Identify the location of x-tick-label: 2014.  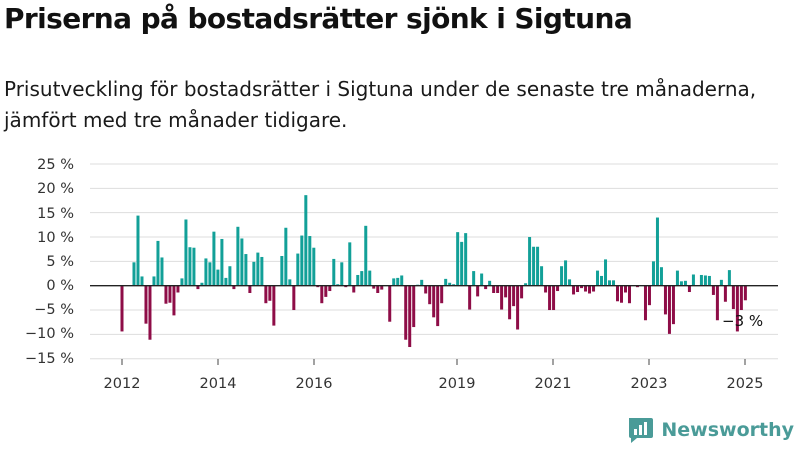
(218, 384).